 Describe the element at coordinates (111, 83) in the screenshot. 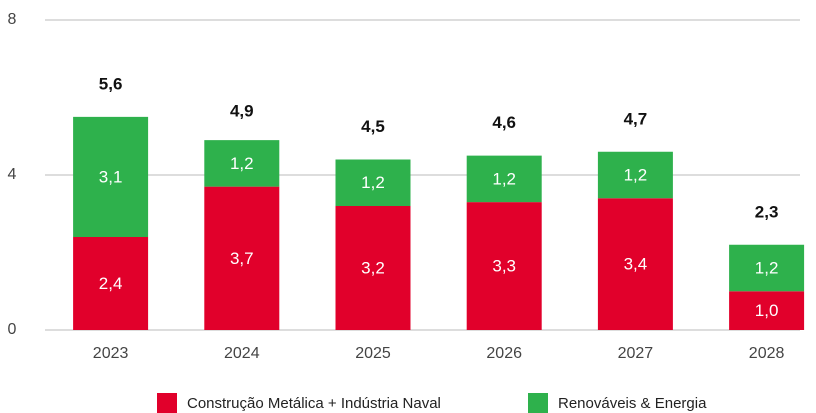

I see `total-label: 5,6` at that location.